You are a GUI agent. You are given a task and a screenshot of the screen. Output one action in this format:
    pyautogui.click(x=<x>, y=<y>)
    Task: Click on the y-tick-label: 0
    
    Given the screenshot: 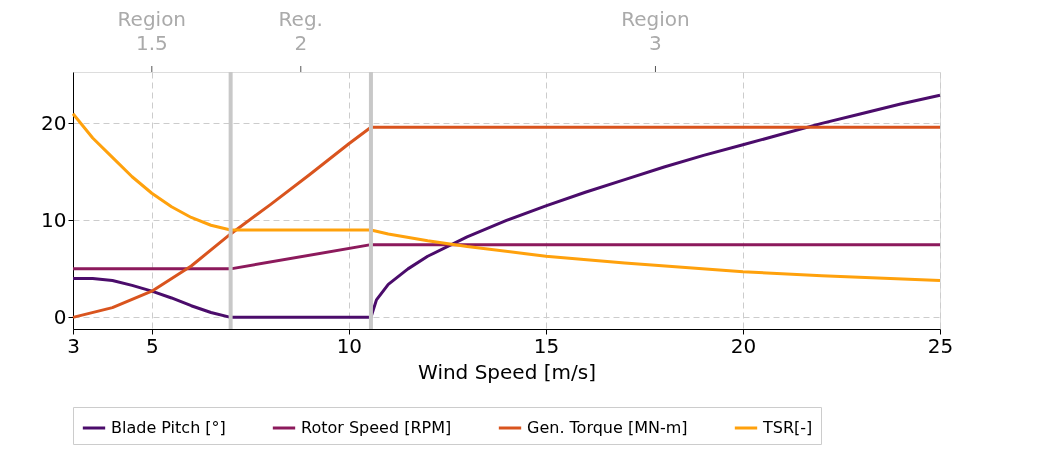 What is the action you would take?
    pyautogui.click(x=60, y=316)
    